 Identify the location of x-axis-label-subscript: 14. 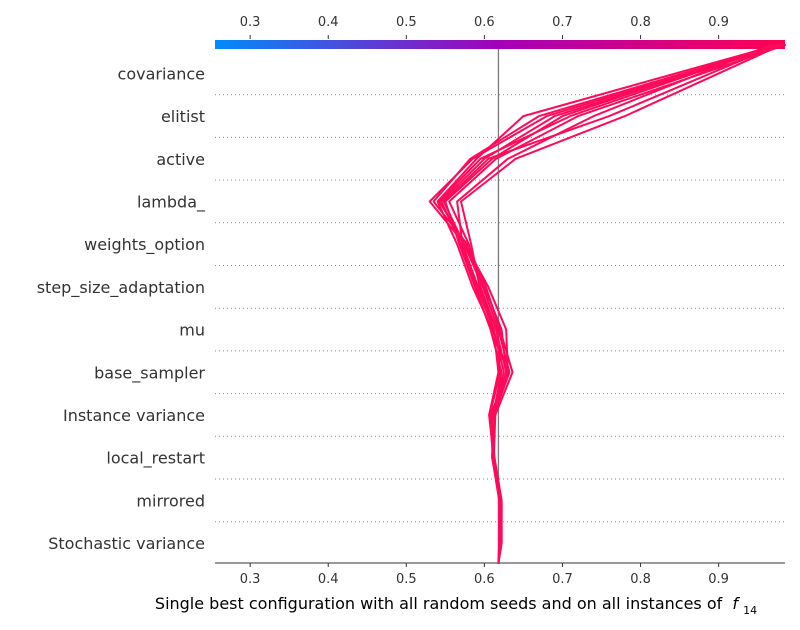
(750, 610).